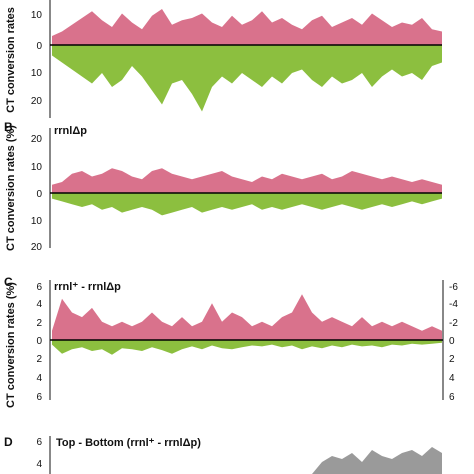 The height and width of the screenshot is (474, 474). I want to click on panel-a-ytick: 0, so click(39, 46).